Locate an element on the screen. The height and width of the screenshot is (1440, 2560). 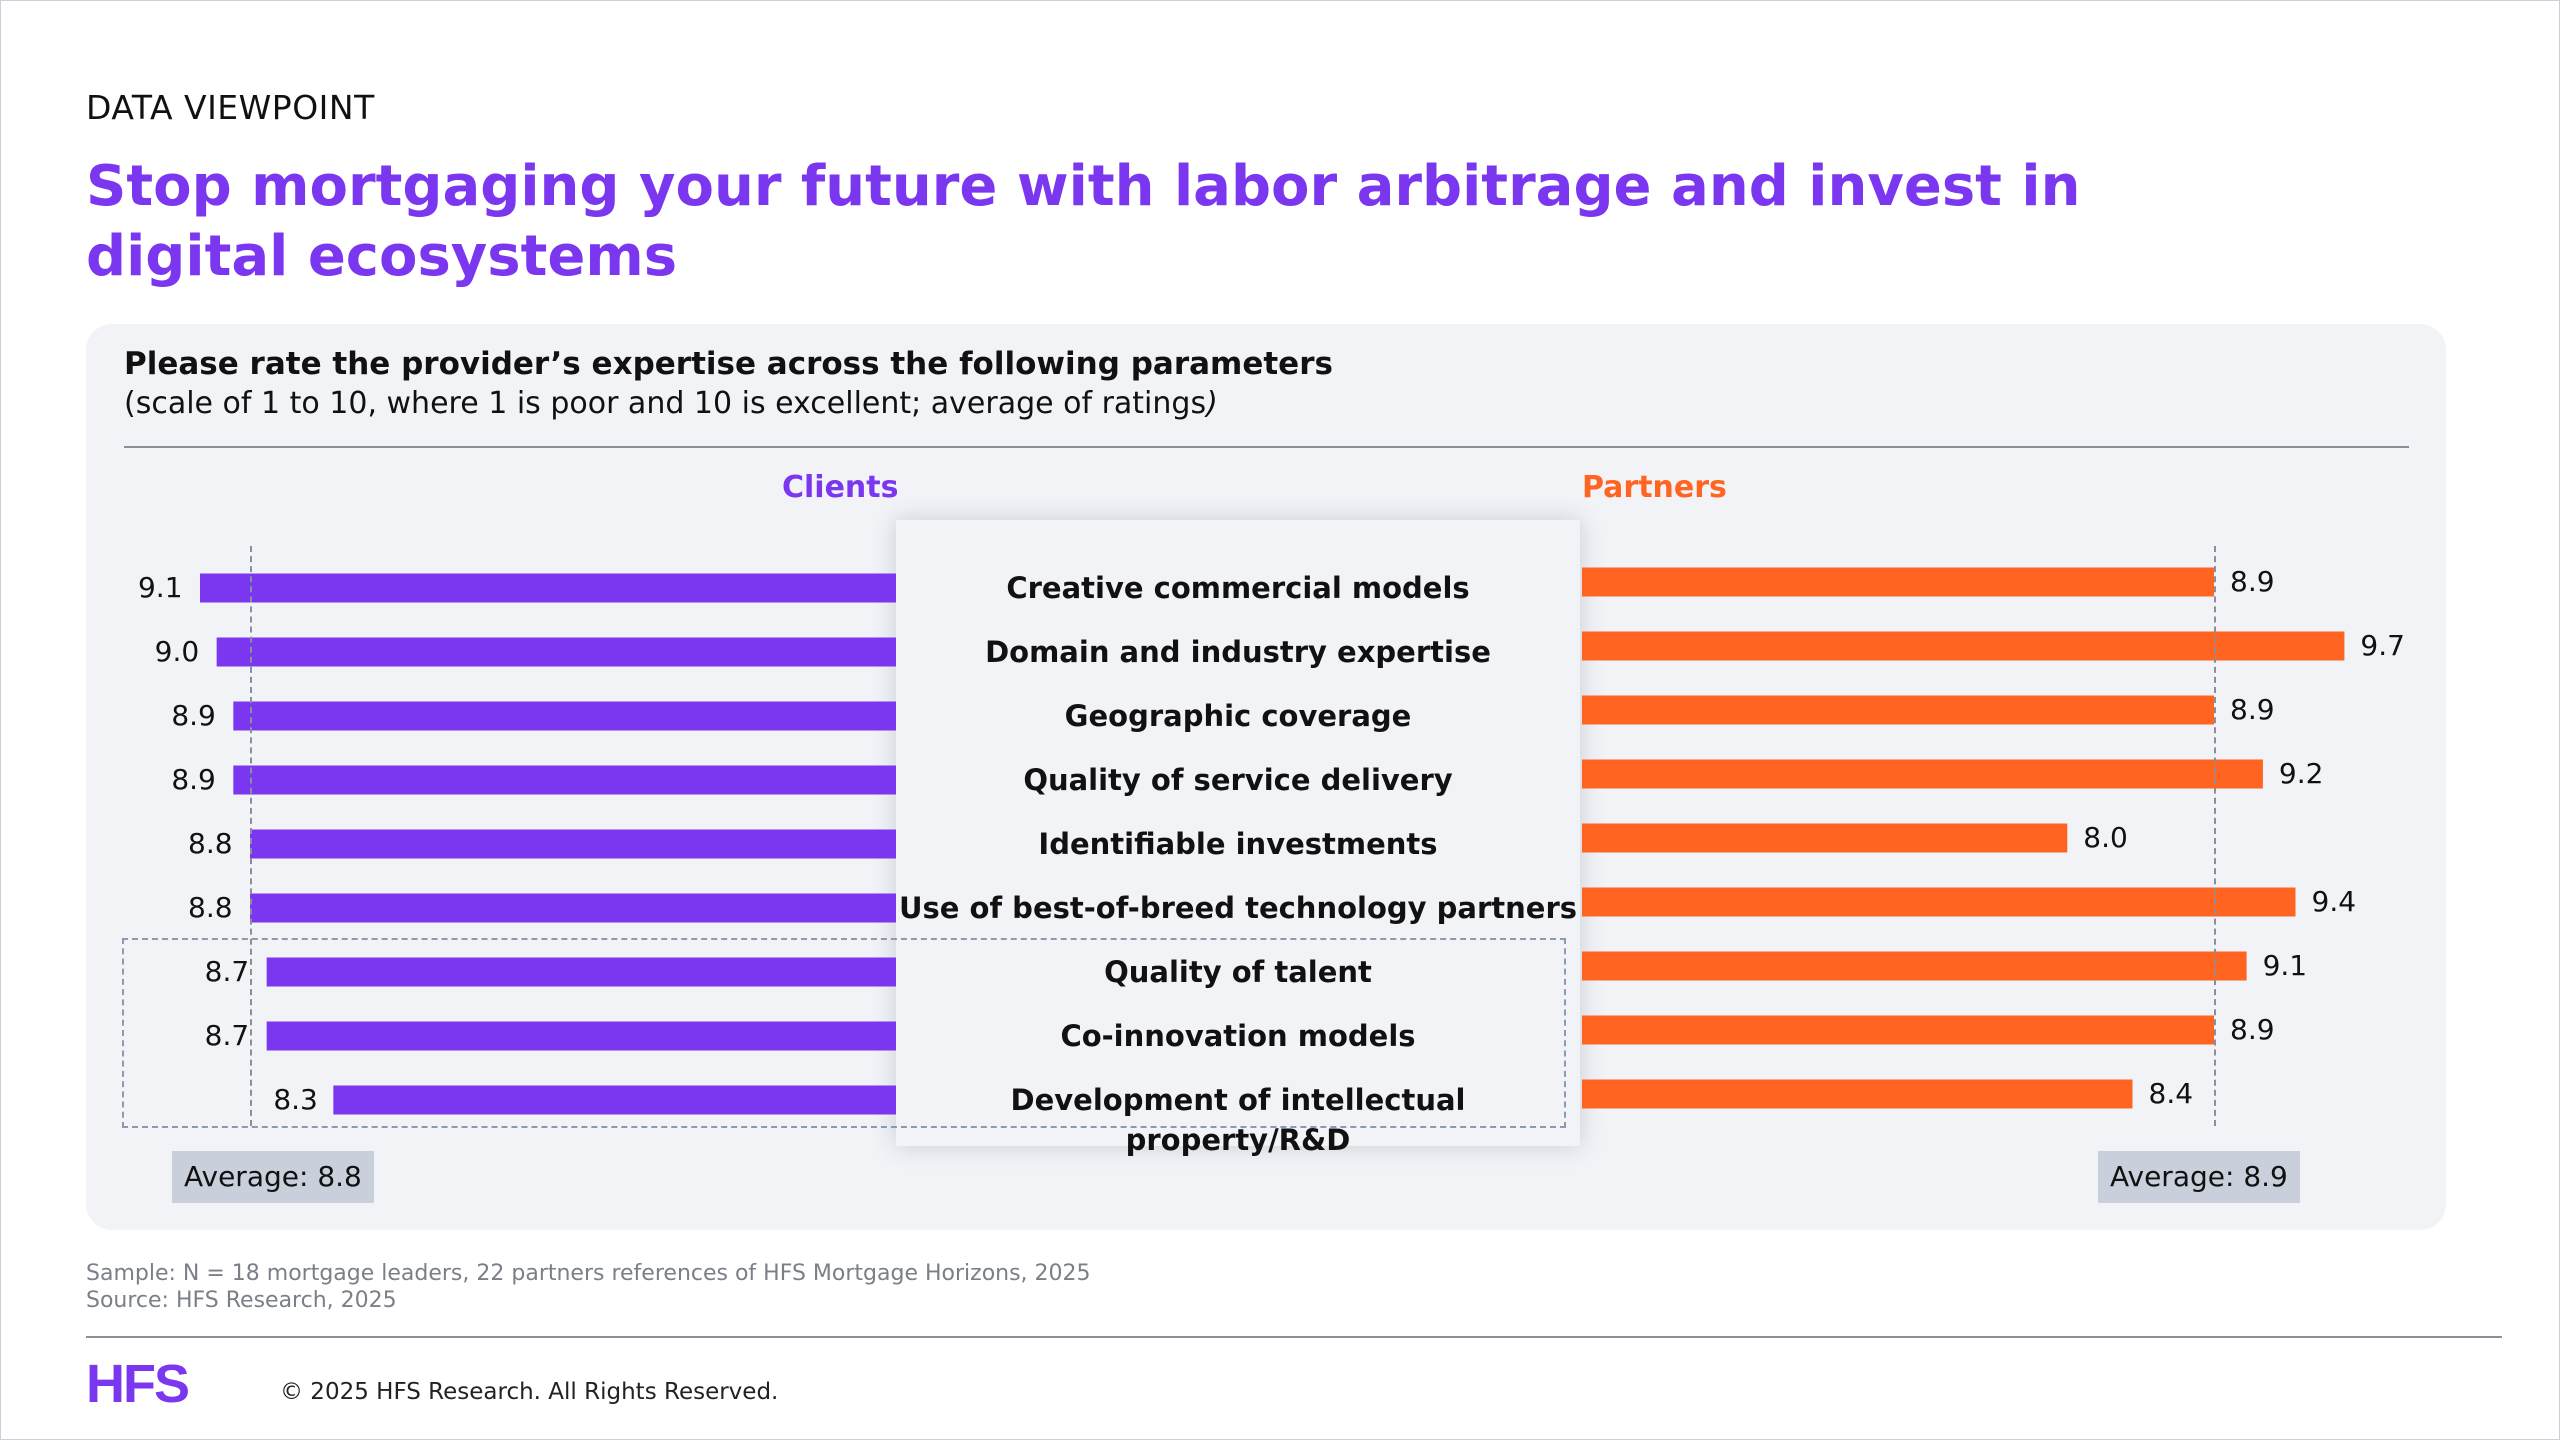
category-label: Domain and industry expertise is located at coordinates (1238, 652).